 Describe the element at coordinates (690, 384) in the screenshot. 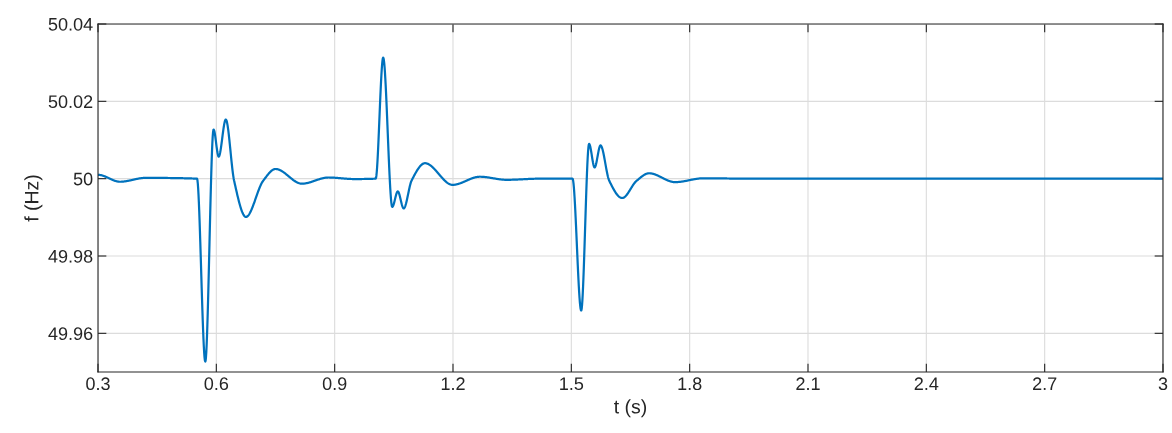

I see `x-tick-label: 1.8` at that location.